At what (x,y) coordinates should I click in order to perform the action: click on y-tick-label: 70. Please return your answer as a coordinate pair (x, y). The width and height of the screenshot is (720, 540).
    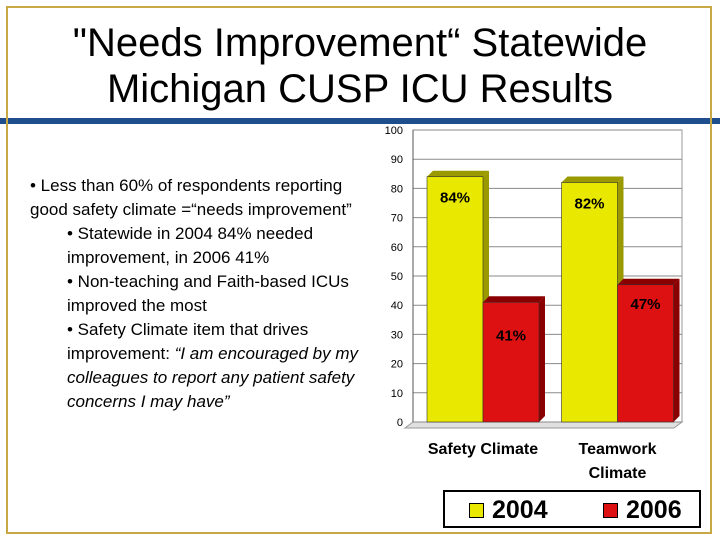
    Looking at the image, I should click on (397, 219).